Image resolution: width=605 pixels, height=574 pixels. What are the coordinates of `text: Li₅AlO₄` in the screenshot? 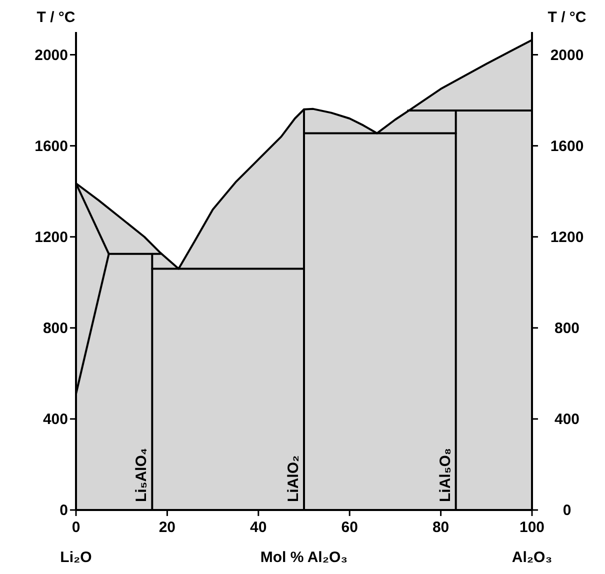 It's located at (141, 475).